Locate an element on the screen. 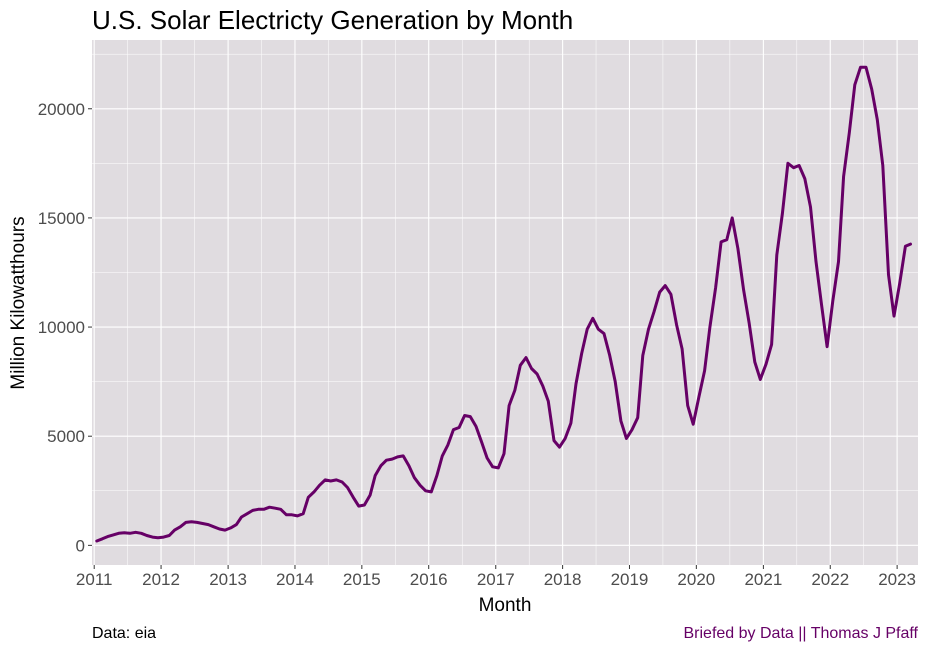 The image size is (925, 649). x-tick-label: 2012 is located at coordinates (161, 579).